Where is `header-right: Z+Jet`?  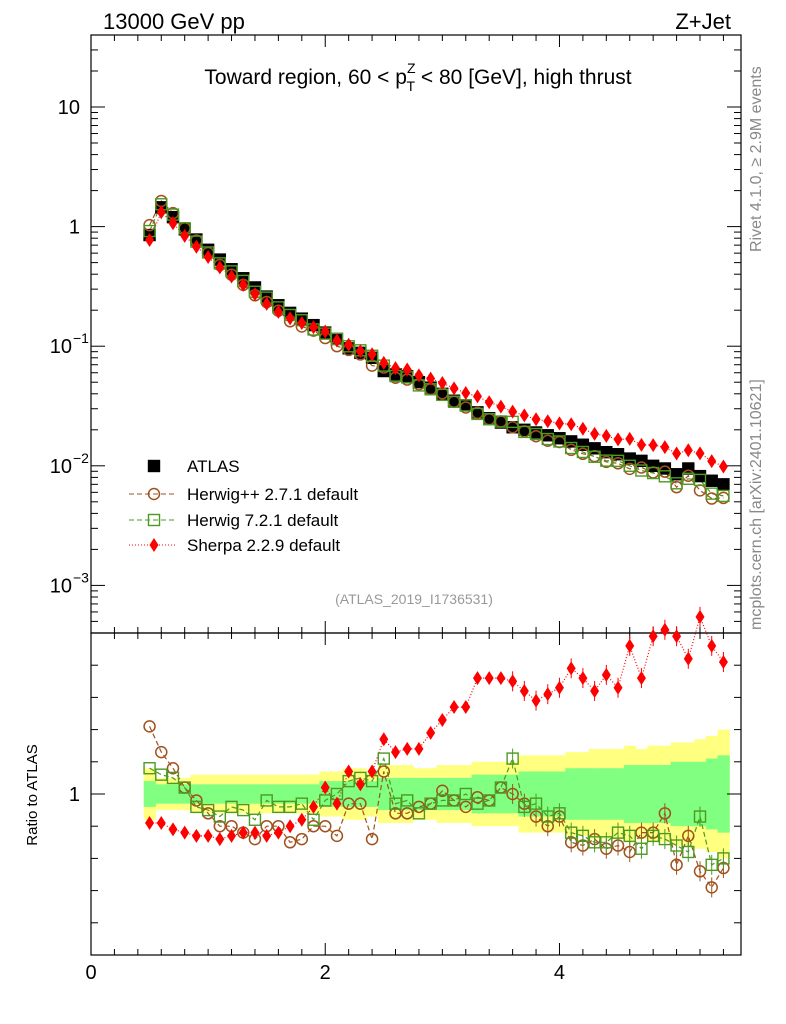 header-right: Z+Jet is located at coordinates (703, 21).